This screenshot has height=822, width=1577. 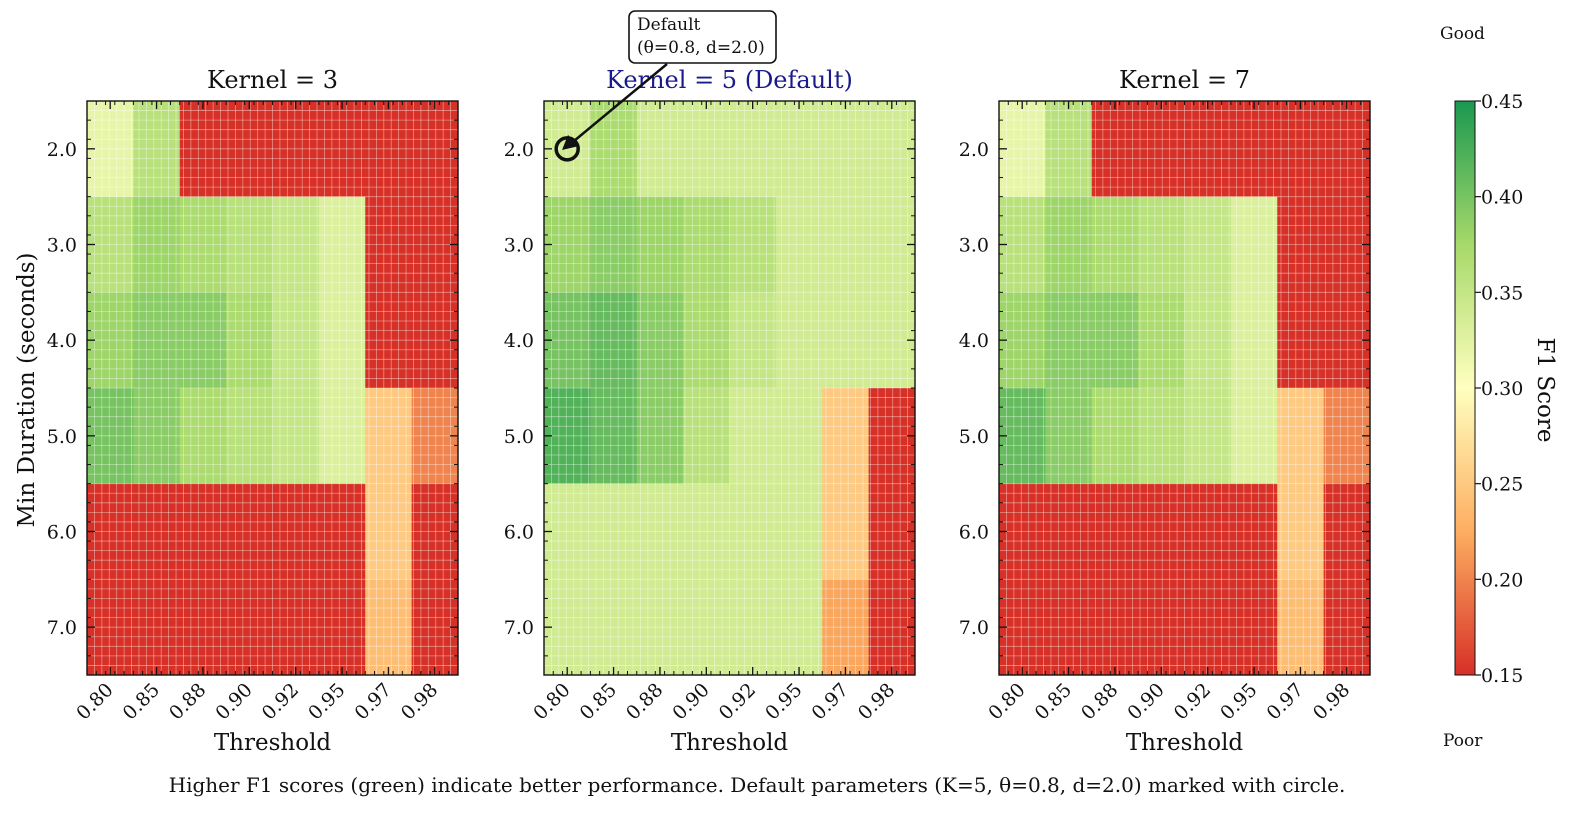 I want to click on colorbar-tick-label: 0.15, so click(x=1502, y=676).